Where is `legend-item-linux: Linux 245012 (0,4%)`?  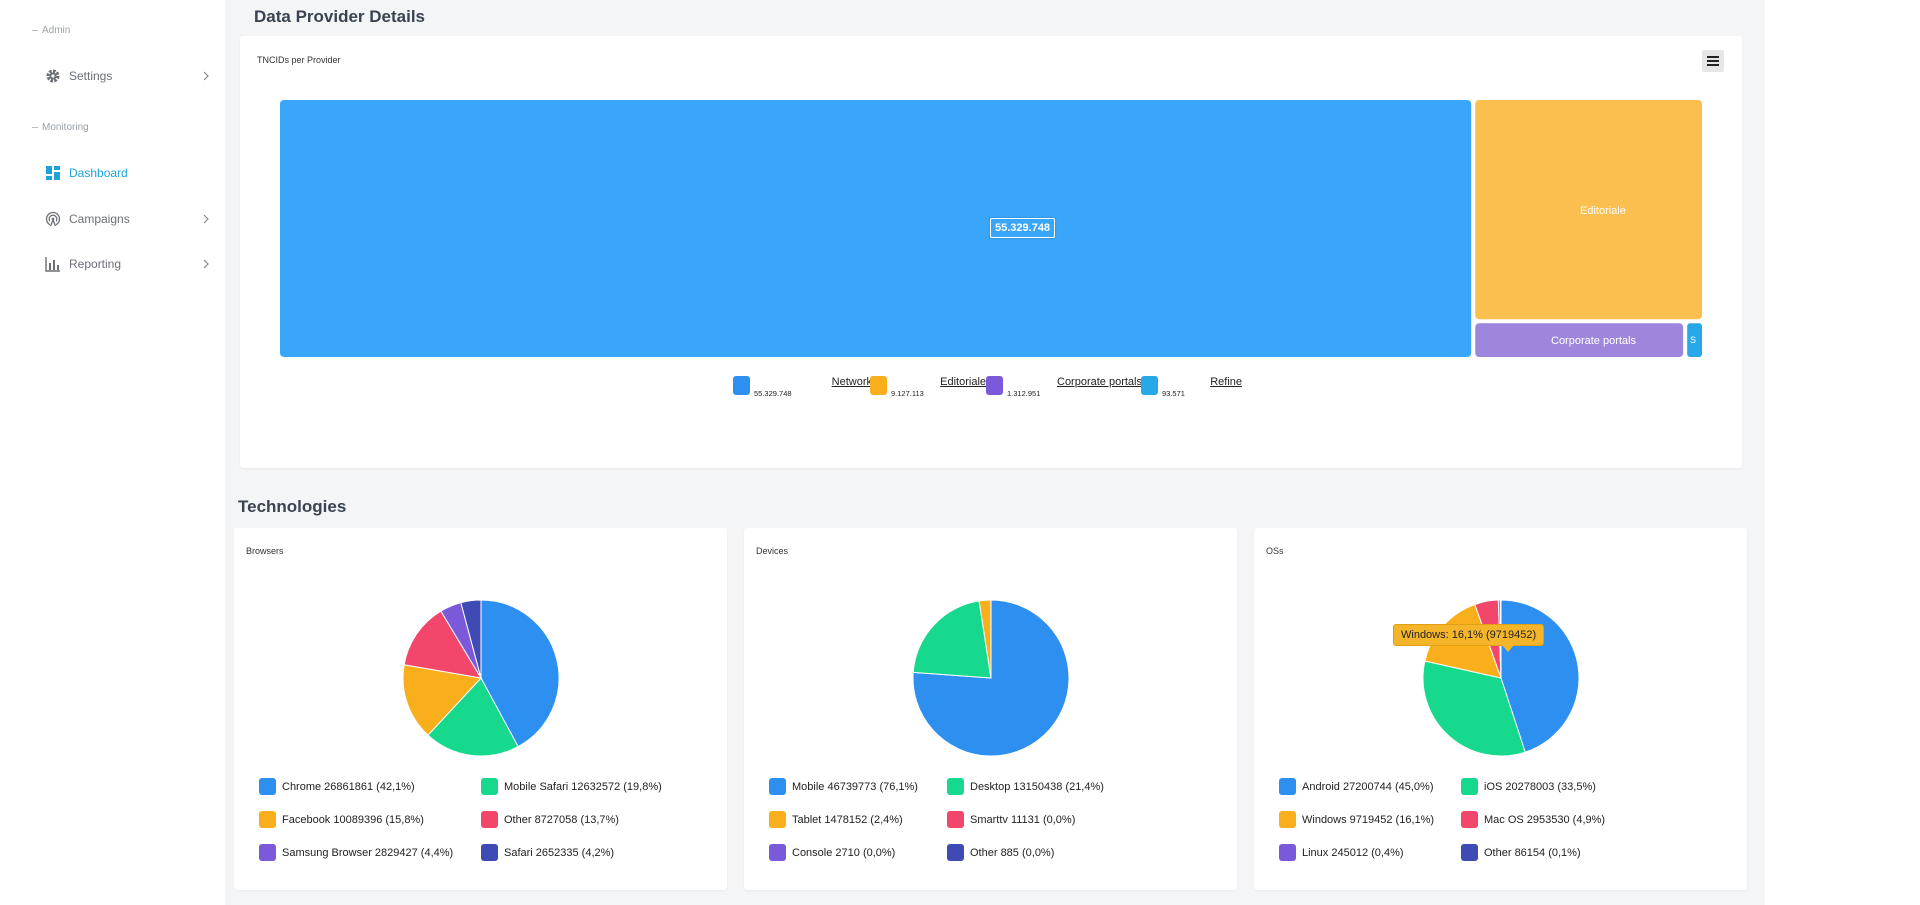
legend-item-linux: Linux 245012 (0,4%) is located at coordinates (1341, 852).